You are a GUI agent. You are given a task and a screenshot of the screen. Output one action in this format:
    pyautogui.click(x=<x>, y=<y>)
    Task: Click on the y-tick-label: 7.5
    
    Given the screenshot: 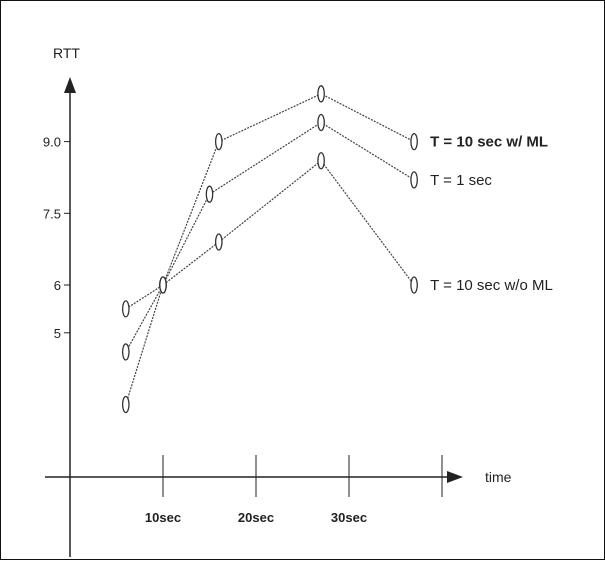 What is the action you would take?
    pyautogui.click(x=52, y=213)
    